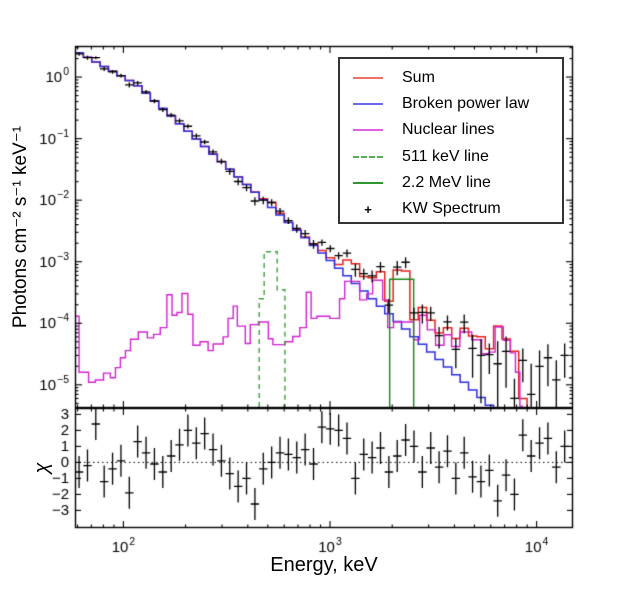 The image size is (623, 600). I want to click on y-axis-label-flux: Photons cm⁻² s⁻¹ keV⁻¹, so click(20, 227).